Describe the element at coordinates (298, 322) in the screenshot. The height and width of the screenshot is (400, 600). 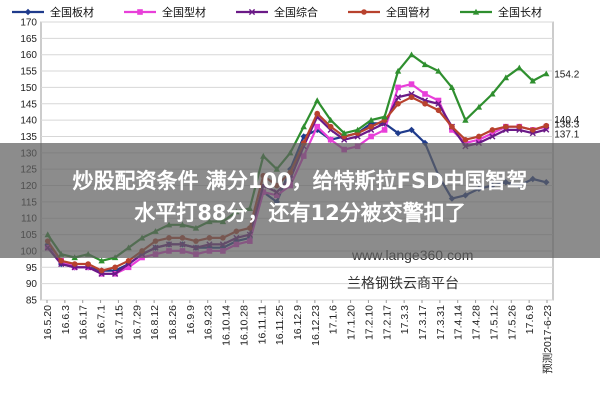
I see `x-tick-label: 16.12.9` at that location.